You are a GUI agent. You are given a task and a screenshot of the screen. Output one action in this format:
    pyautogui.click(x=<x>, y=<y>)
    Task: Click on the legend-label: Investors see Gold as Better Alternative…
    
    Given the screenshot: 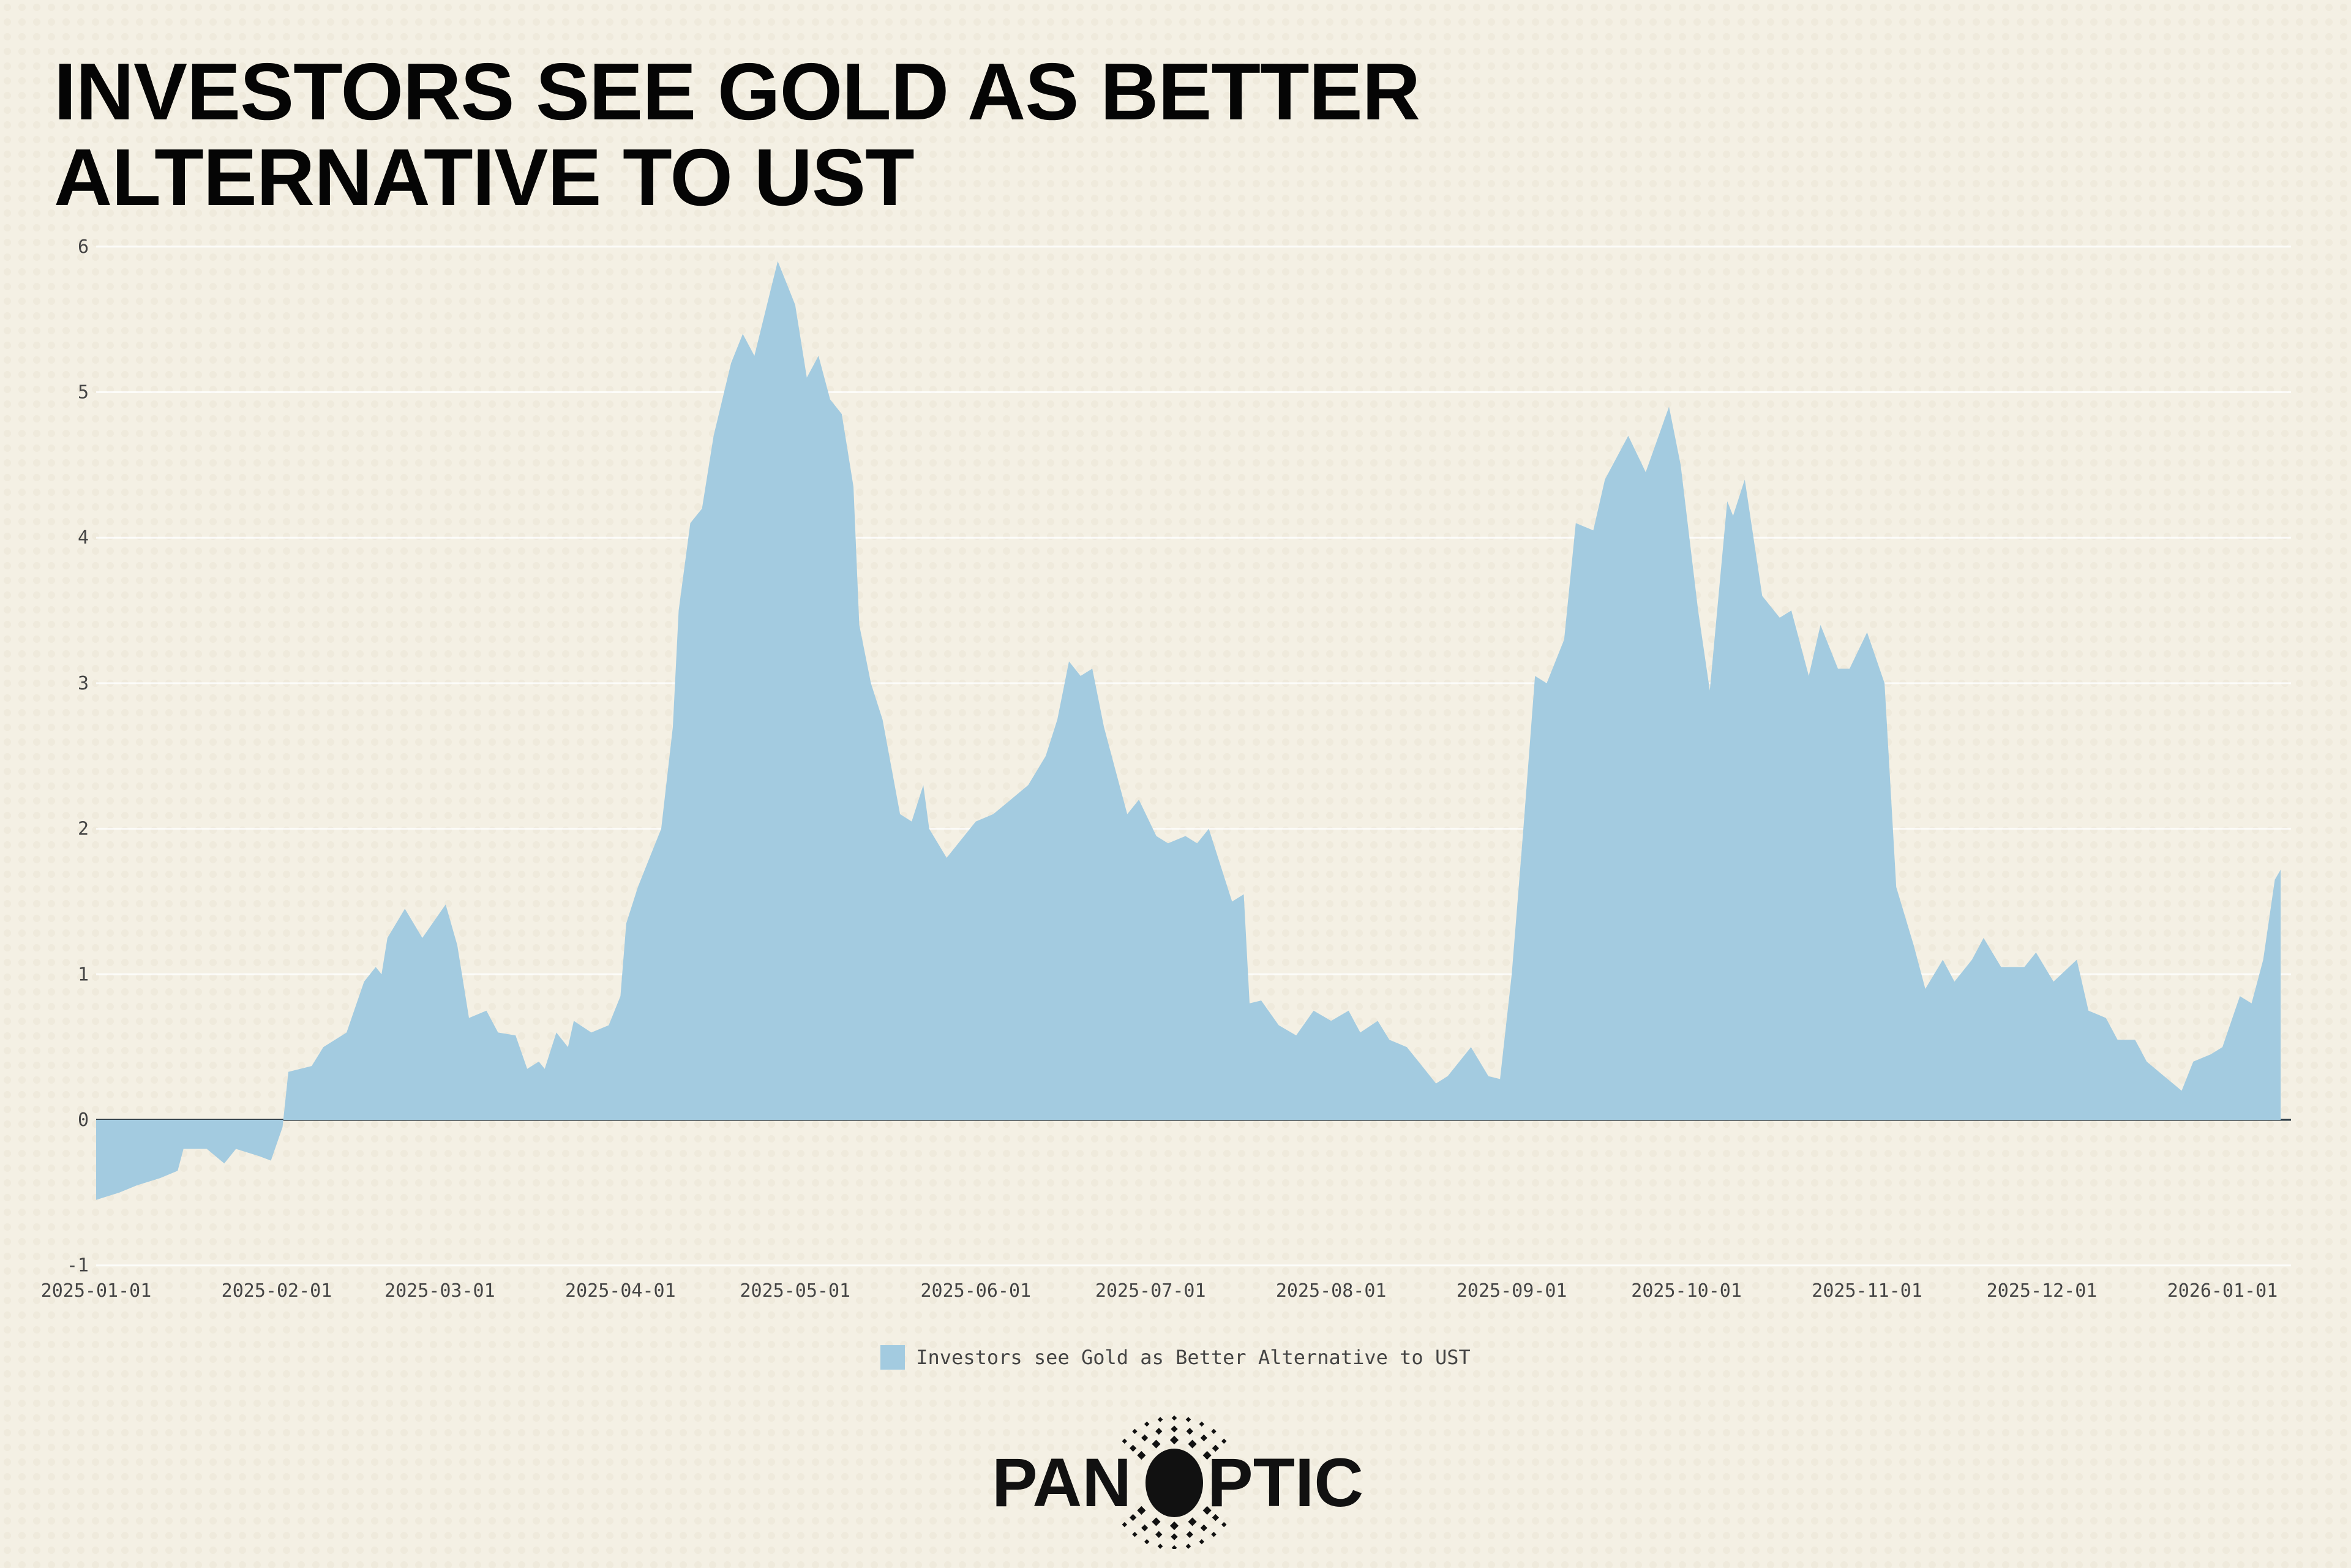 What is the action you would take?
    pyautogui.click(x=1193, y=1357)
    